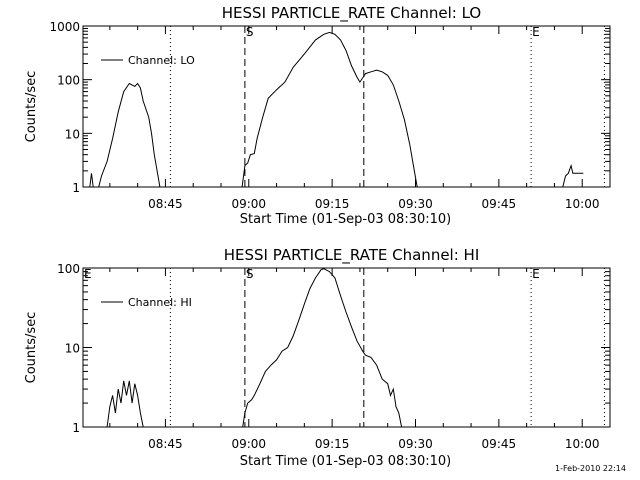 The image size is (640, 480). I want to click on legend-label: Channel: HI, so click(160, 302).